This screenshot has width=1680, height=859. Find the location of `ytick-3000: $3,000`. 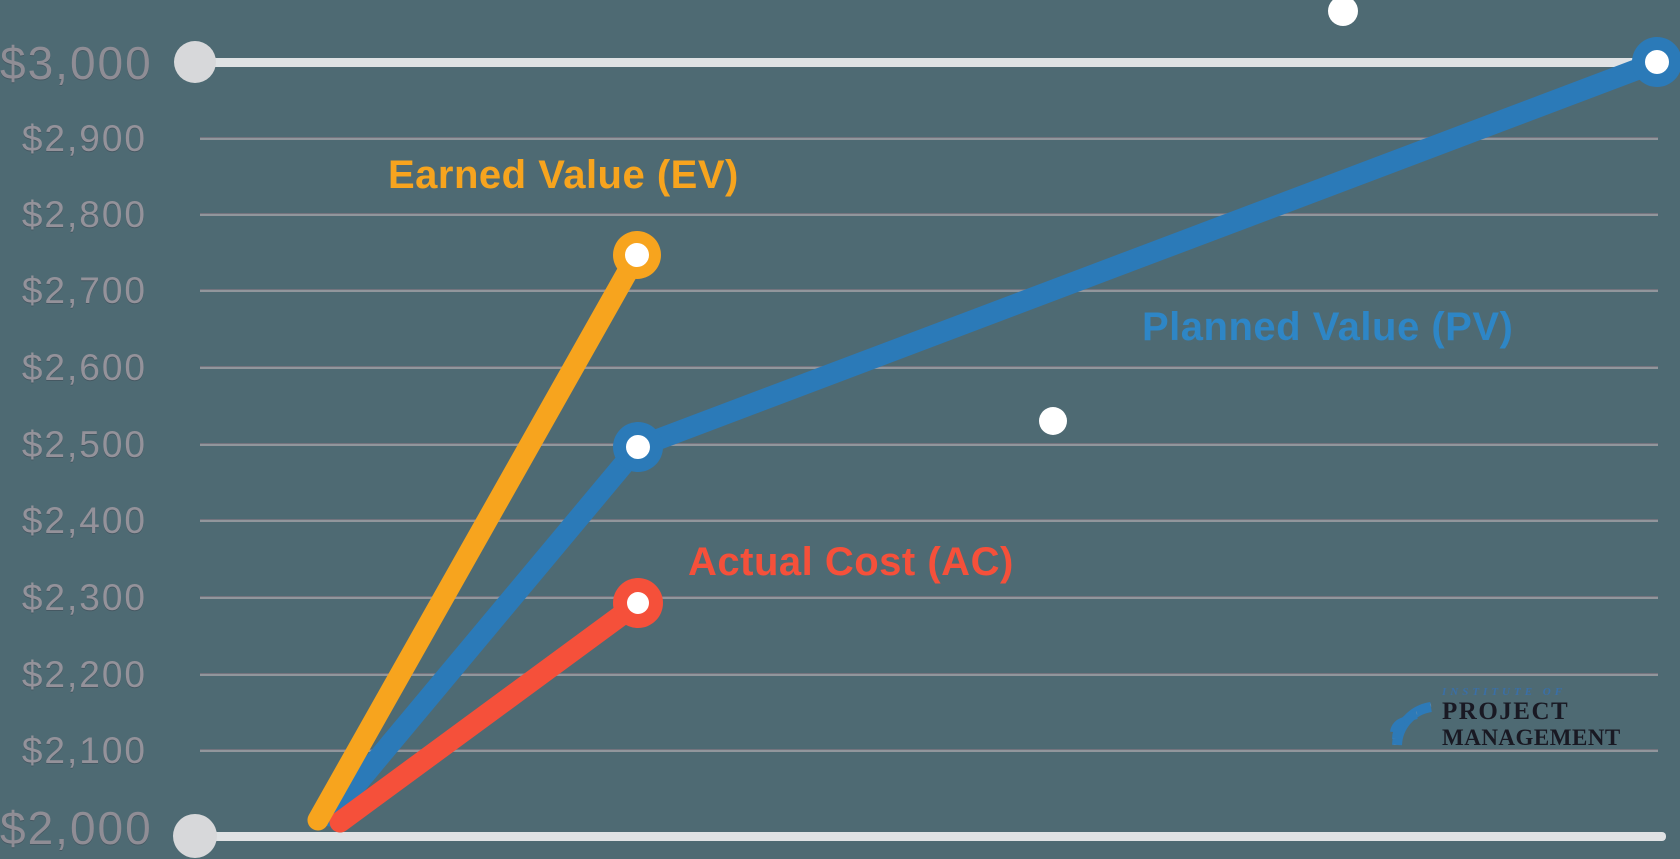

ytick-3000: $3,000 is located at coordinates (76, 63).